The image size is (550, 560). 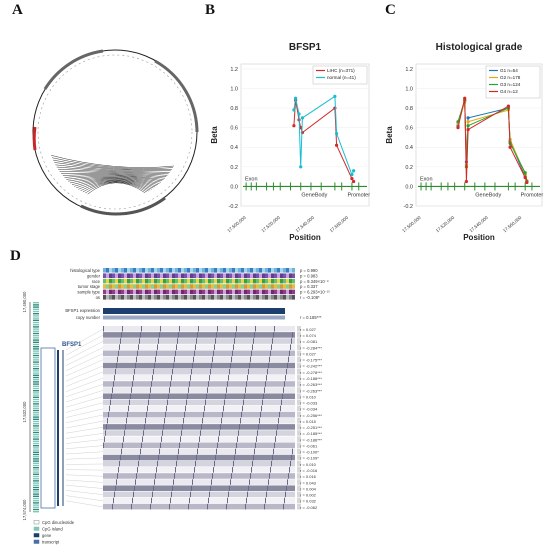 What do you see at coordinates (532, 195) in the screenshot?
I see `region-label-promoter: Promoter` at bounding box center [532, 195].